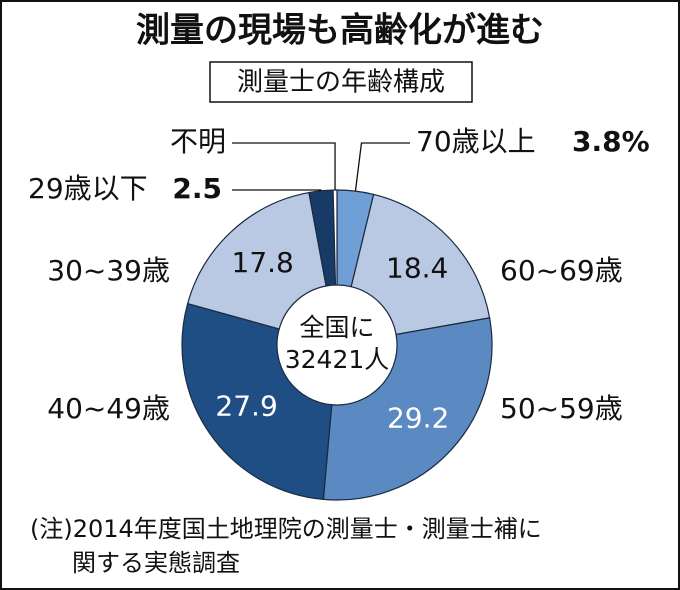 Image resolution: width=680 pixels, height=590 pixels. What do you see at coordinates (417, 268) in the screenshot?
I see `value-label: 18.4` at bounding box center [417, 268].